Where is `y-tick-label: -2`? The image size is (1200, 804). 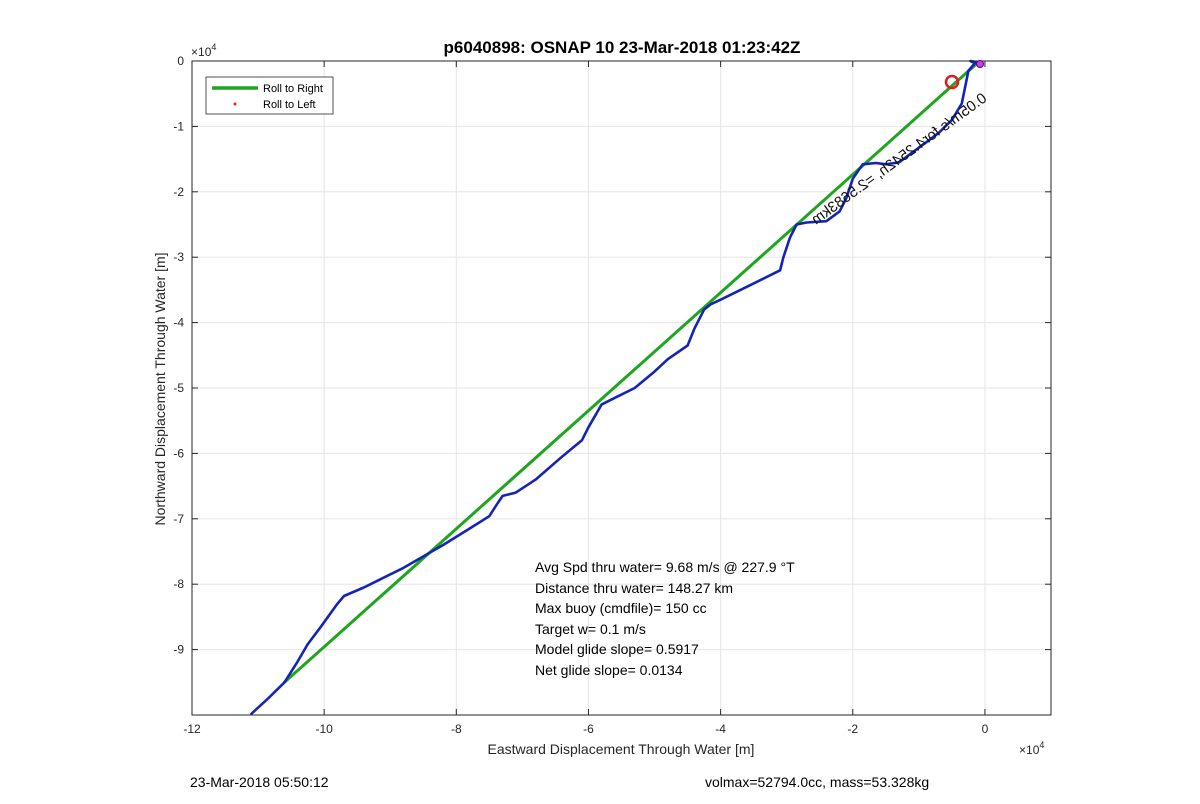 y-tick-label: -2 is located at coordinates (178, 192).